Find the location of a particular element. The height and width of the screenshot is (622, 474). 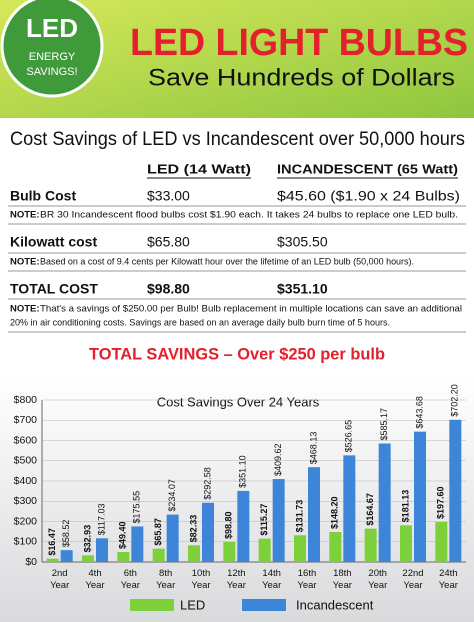

led-cost: $65.80 is located at coordinates (168, 242).